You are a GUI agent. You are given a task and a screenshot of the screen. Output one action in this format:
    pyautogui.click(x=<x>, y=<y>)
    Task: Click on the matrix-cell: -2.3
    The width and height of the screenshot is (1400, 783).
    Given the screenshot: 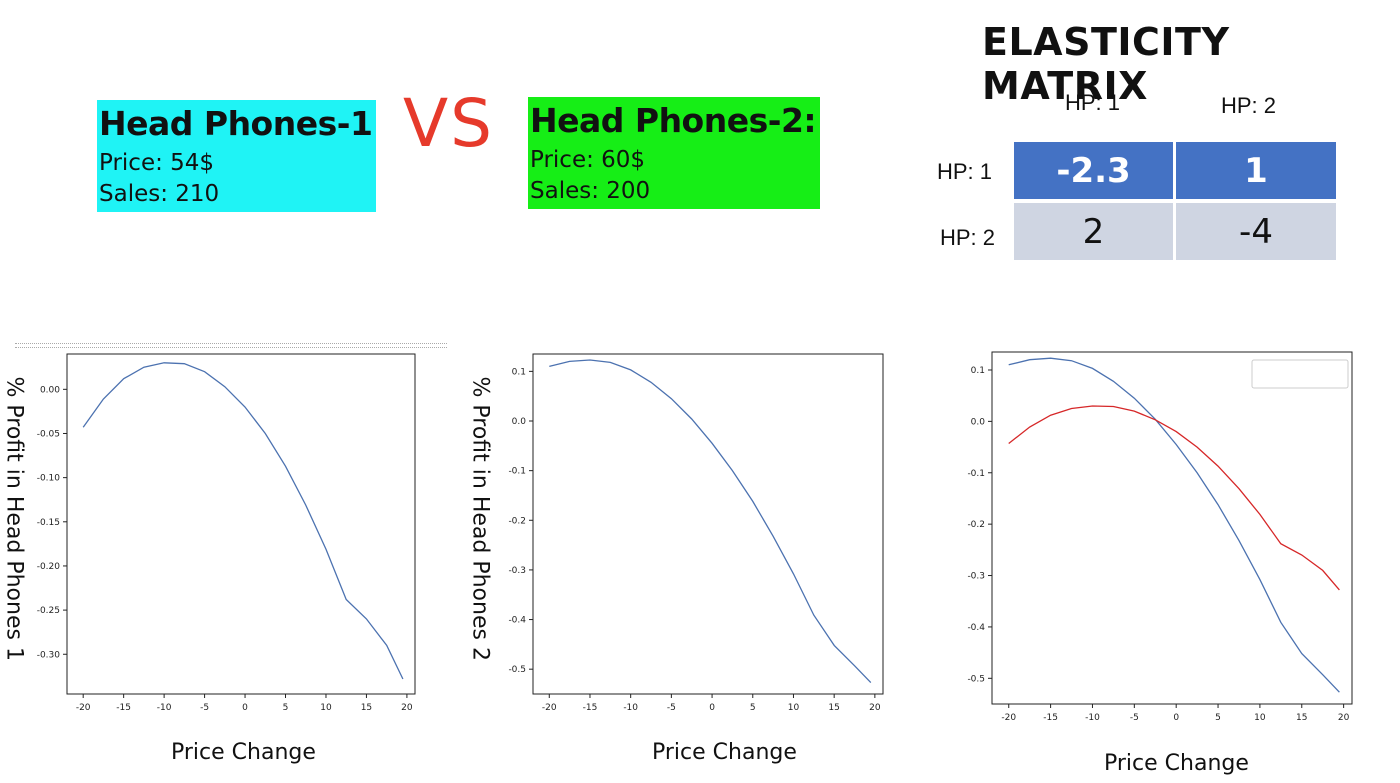 What is the action you would take?
    pyautogui.click(x=1093, y=170)
    